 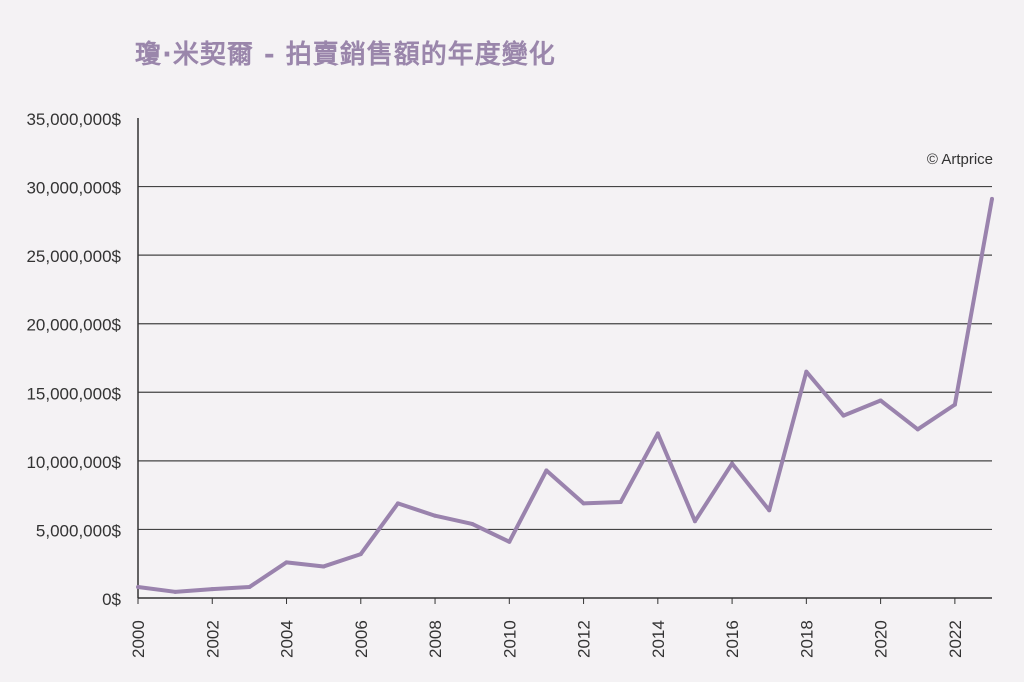 I want to click on chart-title: 瓊·米契爾 - 拍賣銷售額的年度變化, so click(x=345, y=55).